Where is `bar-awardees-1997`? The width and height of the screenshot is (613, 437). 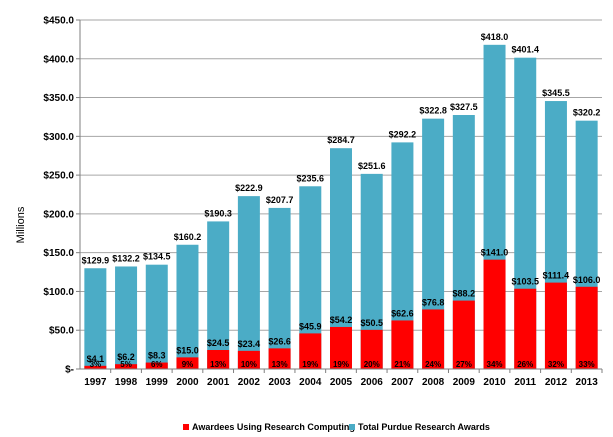
bar-awardees-1997 is located at coordinates (95, 367).